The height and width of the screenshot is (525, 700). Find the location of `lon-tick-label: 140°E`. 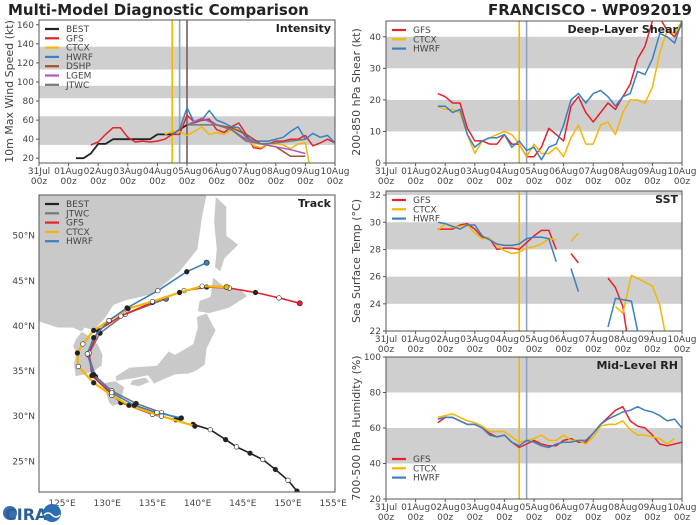

lon-tick-label: 140°E is located at coordinates (198, 504).